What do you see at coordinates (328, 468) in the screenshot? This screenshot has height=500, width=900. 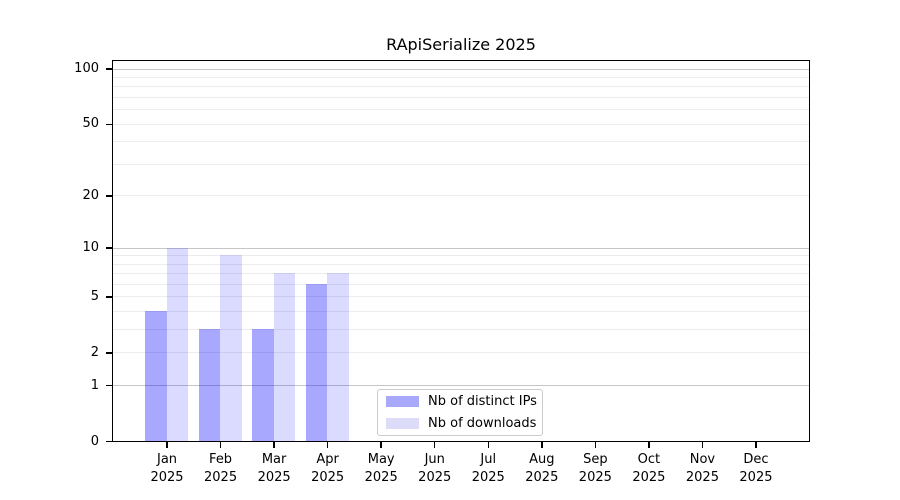 I see `x-tick-label: Apr 2025` at bounding box center [328, 468].